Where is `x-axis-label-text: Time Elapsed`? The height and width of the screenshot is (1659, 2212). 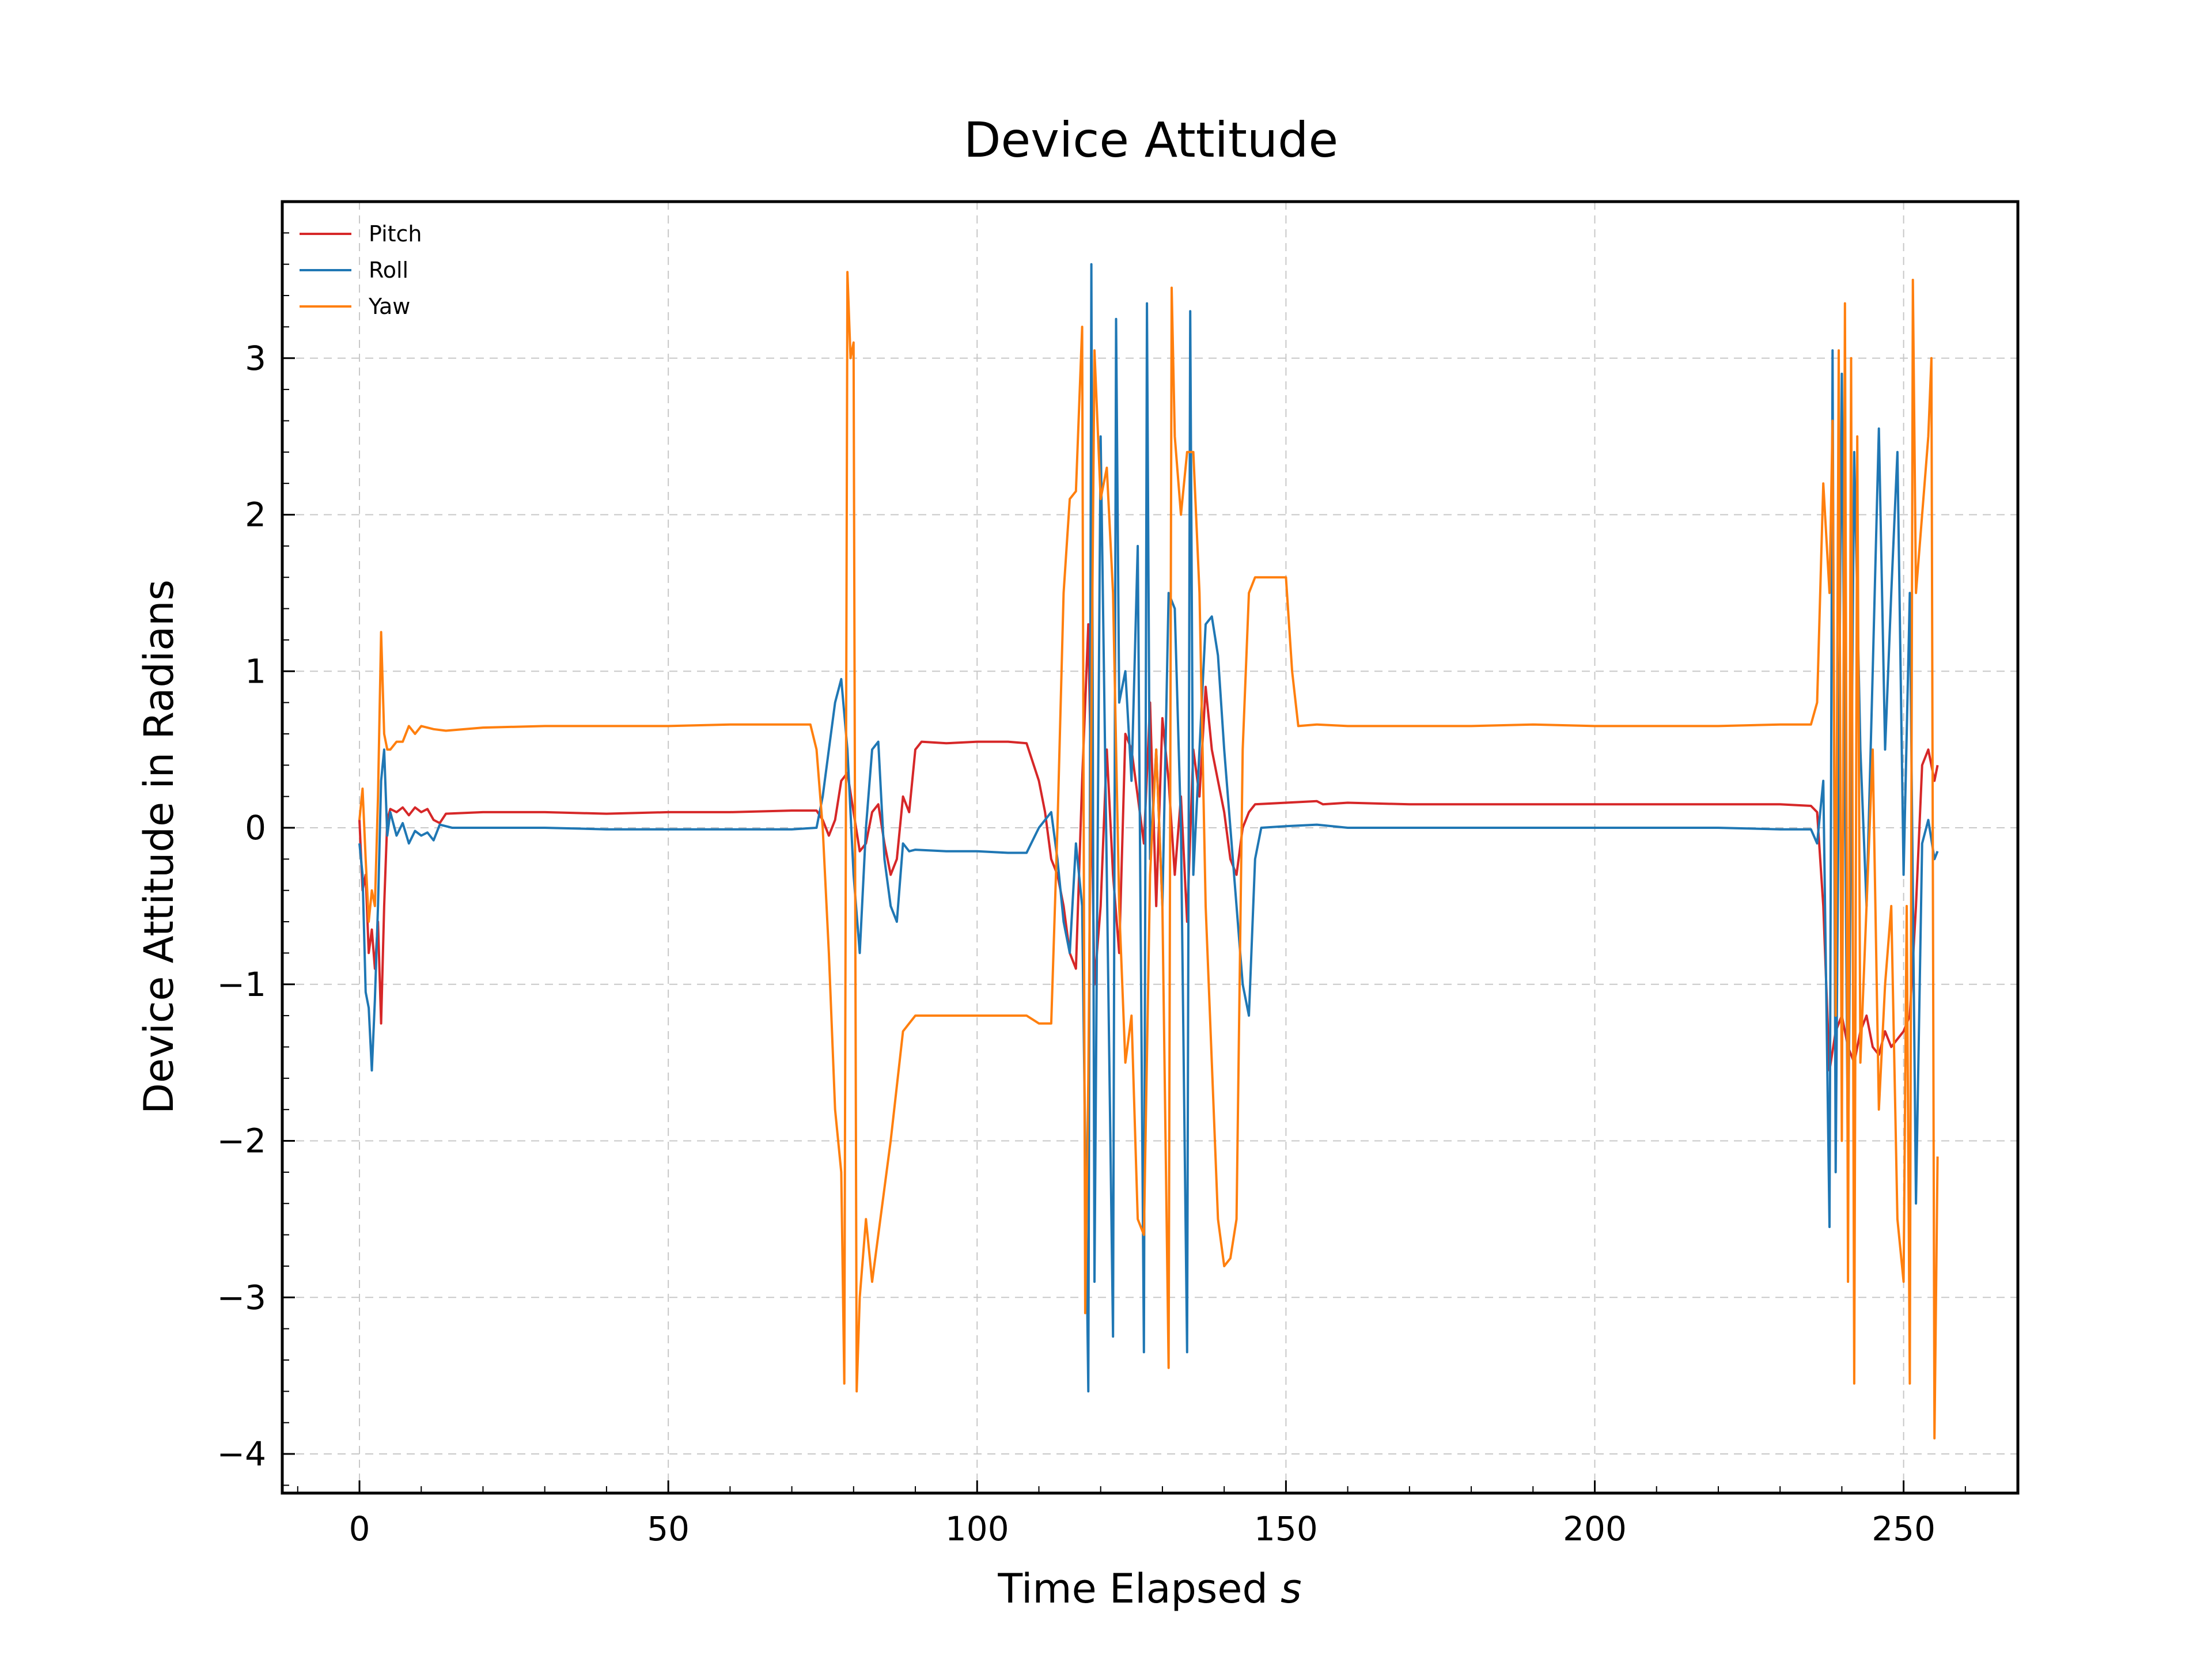
x-axis-label-text: Time Elapsed is located at coordinates (1132, 1588).